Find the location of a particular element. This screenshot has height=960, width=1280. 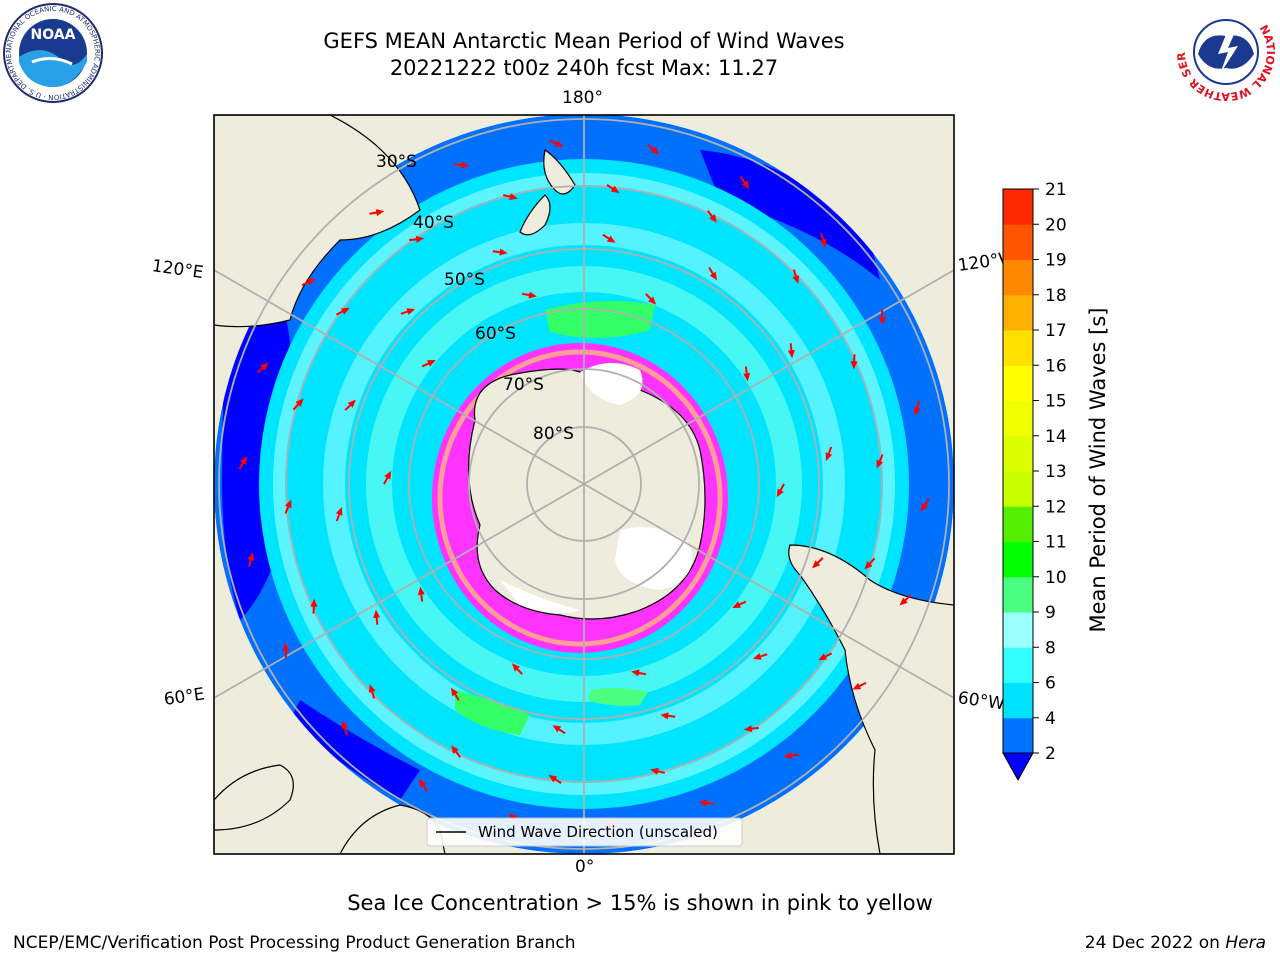

lon-label-180: 180° is located at coordinates (582, 98).